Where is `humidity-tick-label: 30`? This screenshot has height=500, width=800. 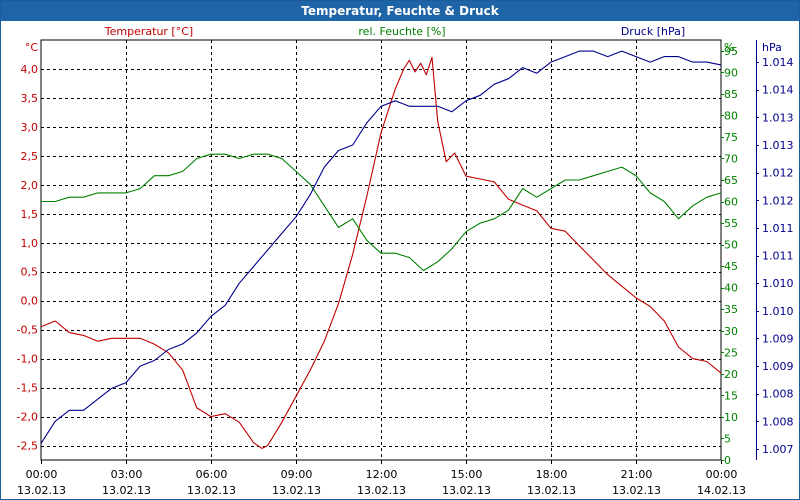 humidity-tick-label: 30 is located at coordinates (731, 331).